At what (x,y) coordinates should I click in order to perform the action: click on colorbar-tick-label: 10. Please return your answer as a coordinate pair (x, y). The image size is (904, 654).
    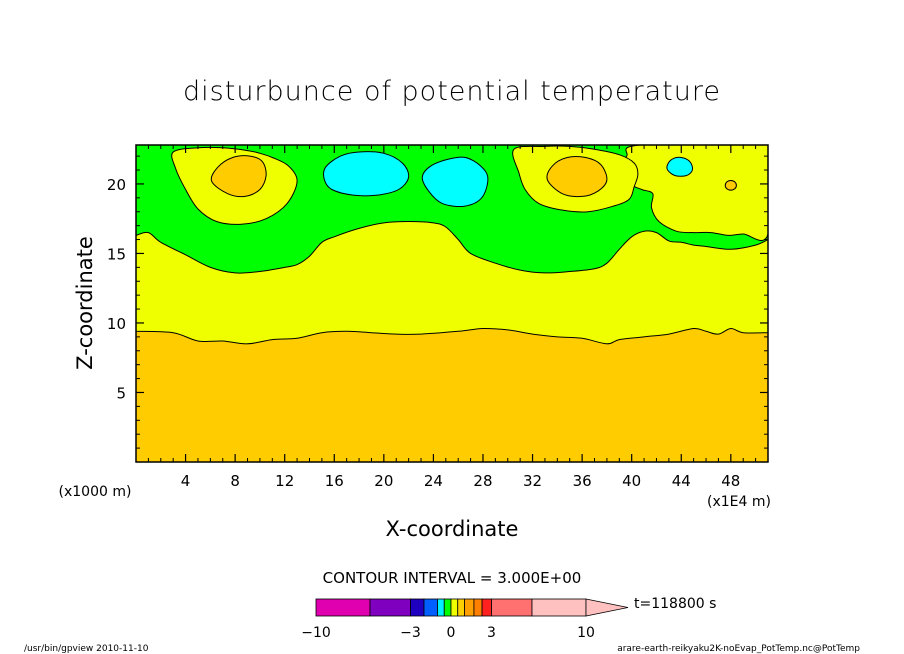
    Looking at the image, I should click on (586, 633).